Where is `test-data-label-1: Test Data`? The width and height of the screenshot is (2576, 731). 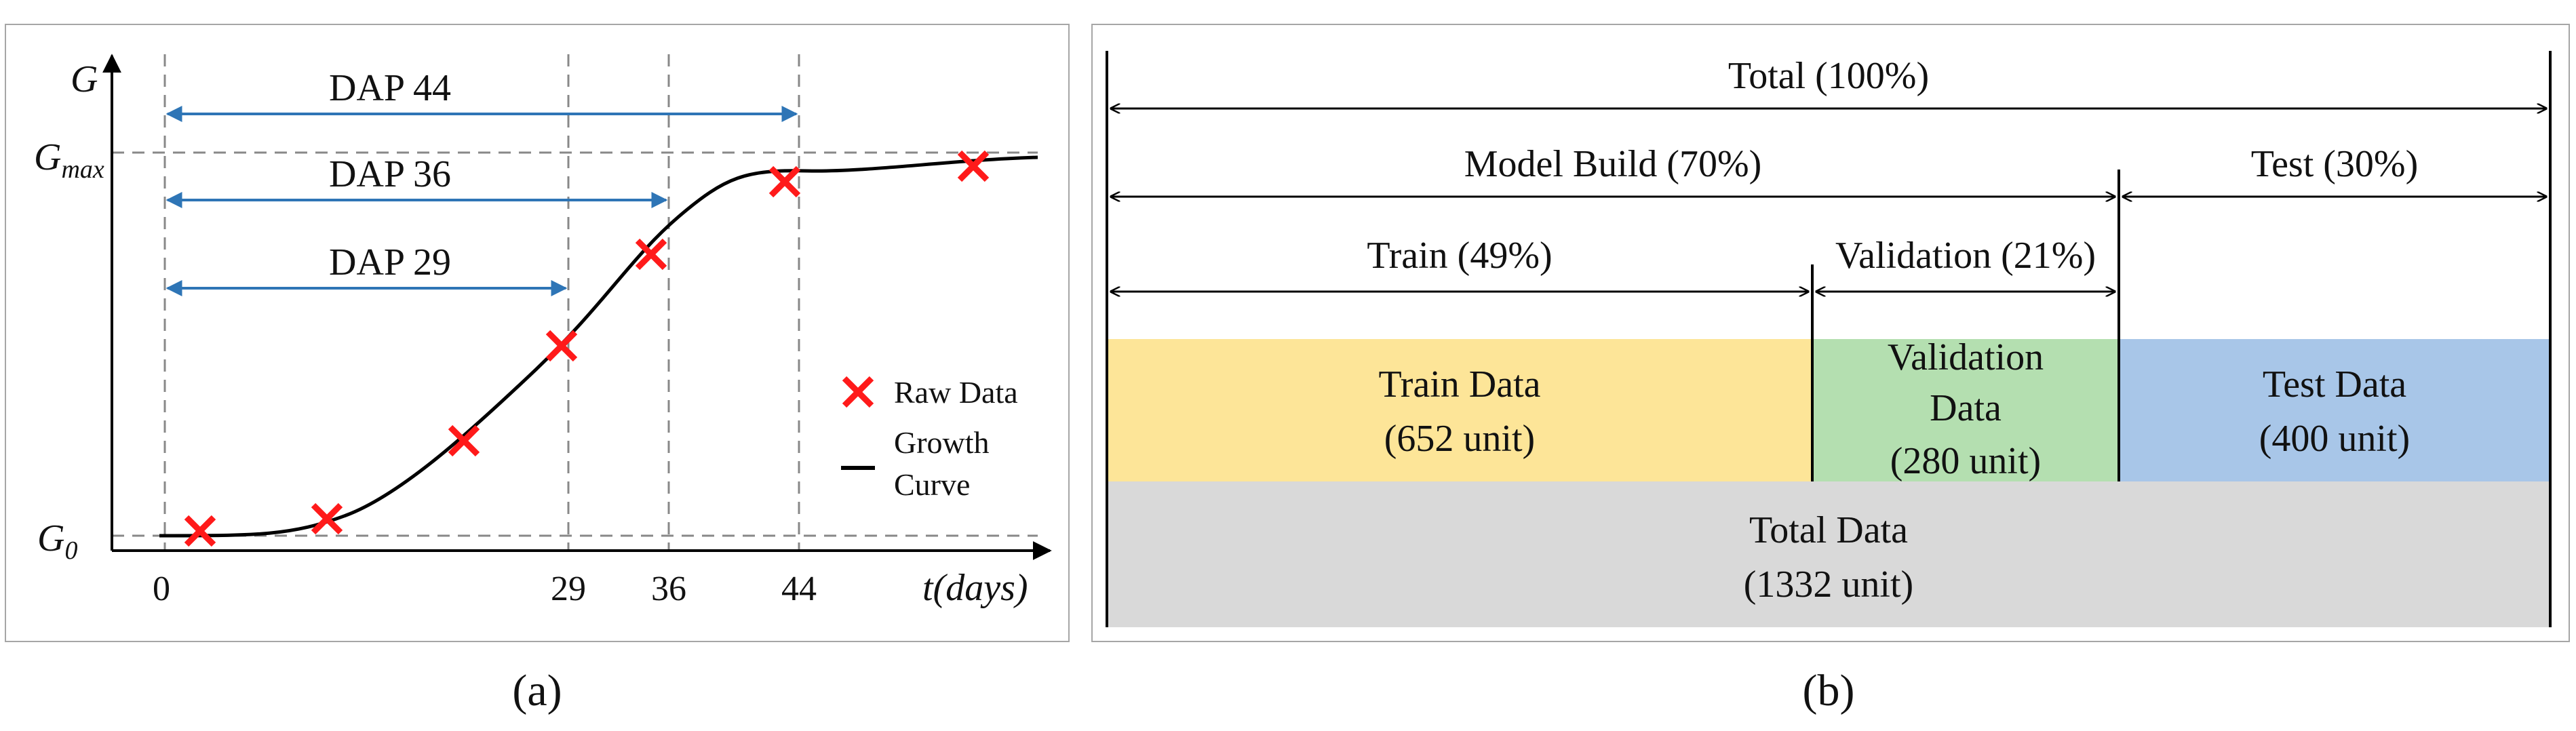 test-data-label-1: Test Data is located at coordinates (2334, 384).